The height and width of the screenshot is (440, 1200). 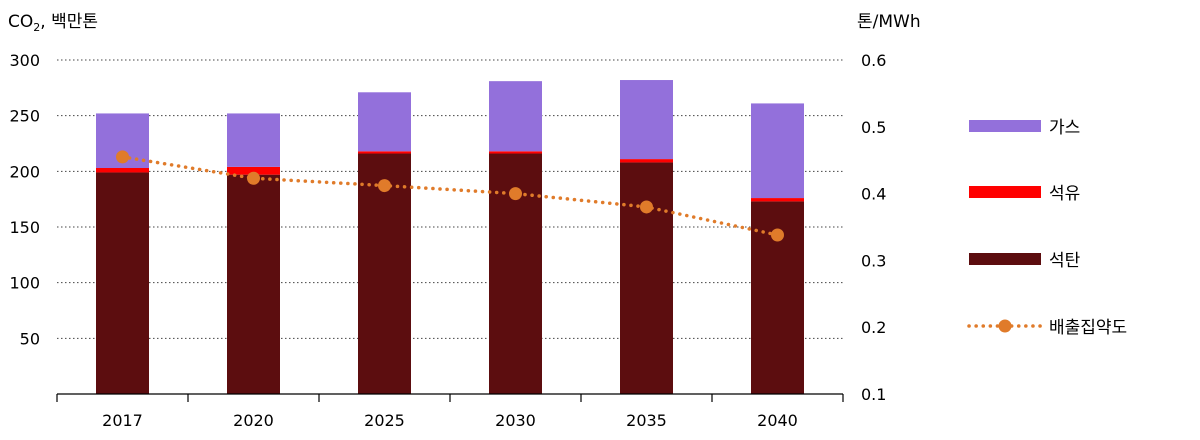 I want to click on legend-label: 배출집약도, so click(x=1088, y=328).